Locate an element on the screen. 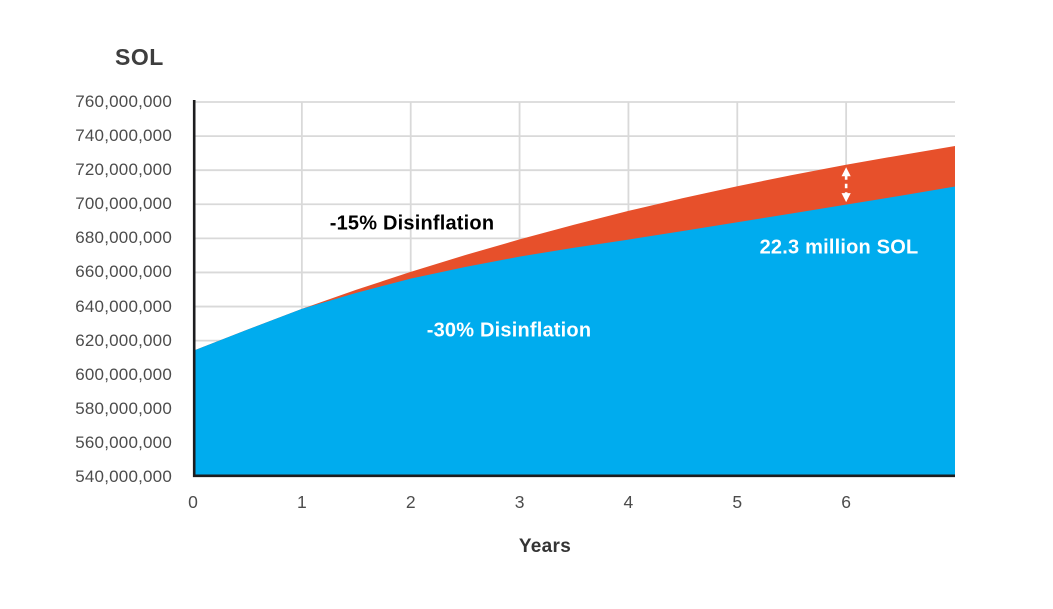  y-tick-label: 540,000,000 is located at coordinates (123, 476).